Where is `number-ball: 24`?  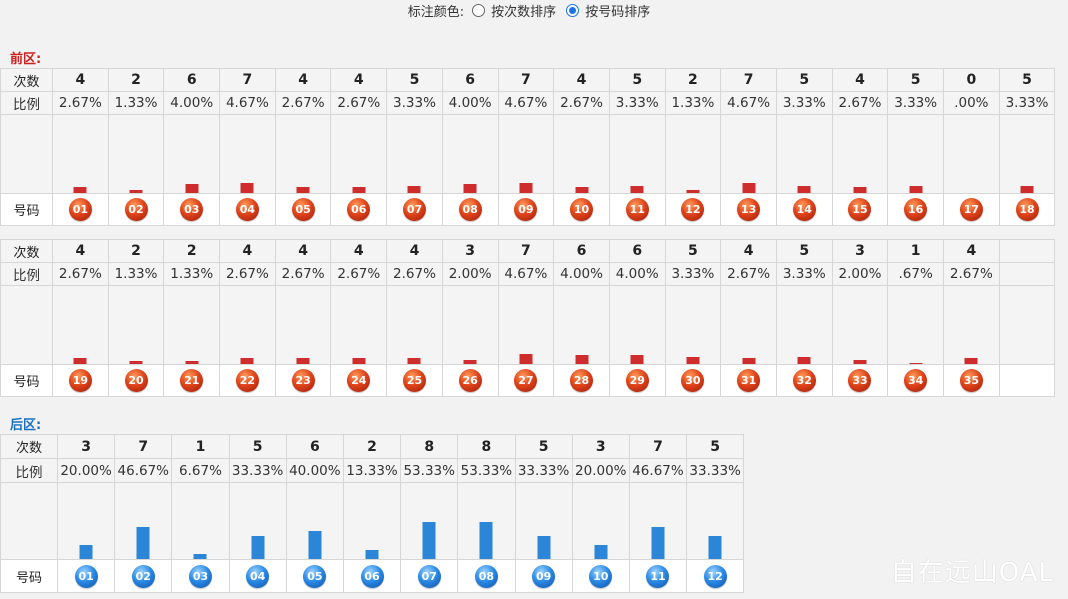 number-ball: 24 is located at coordinates (359, 380).